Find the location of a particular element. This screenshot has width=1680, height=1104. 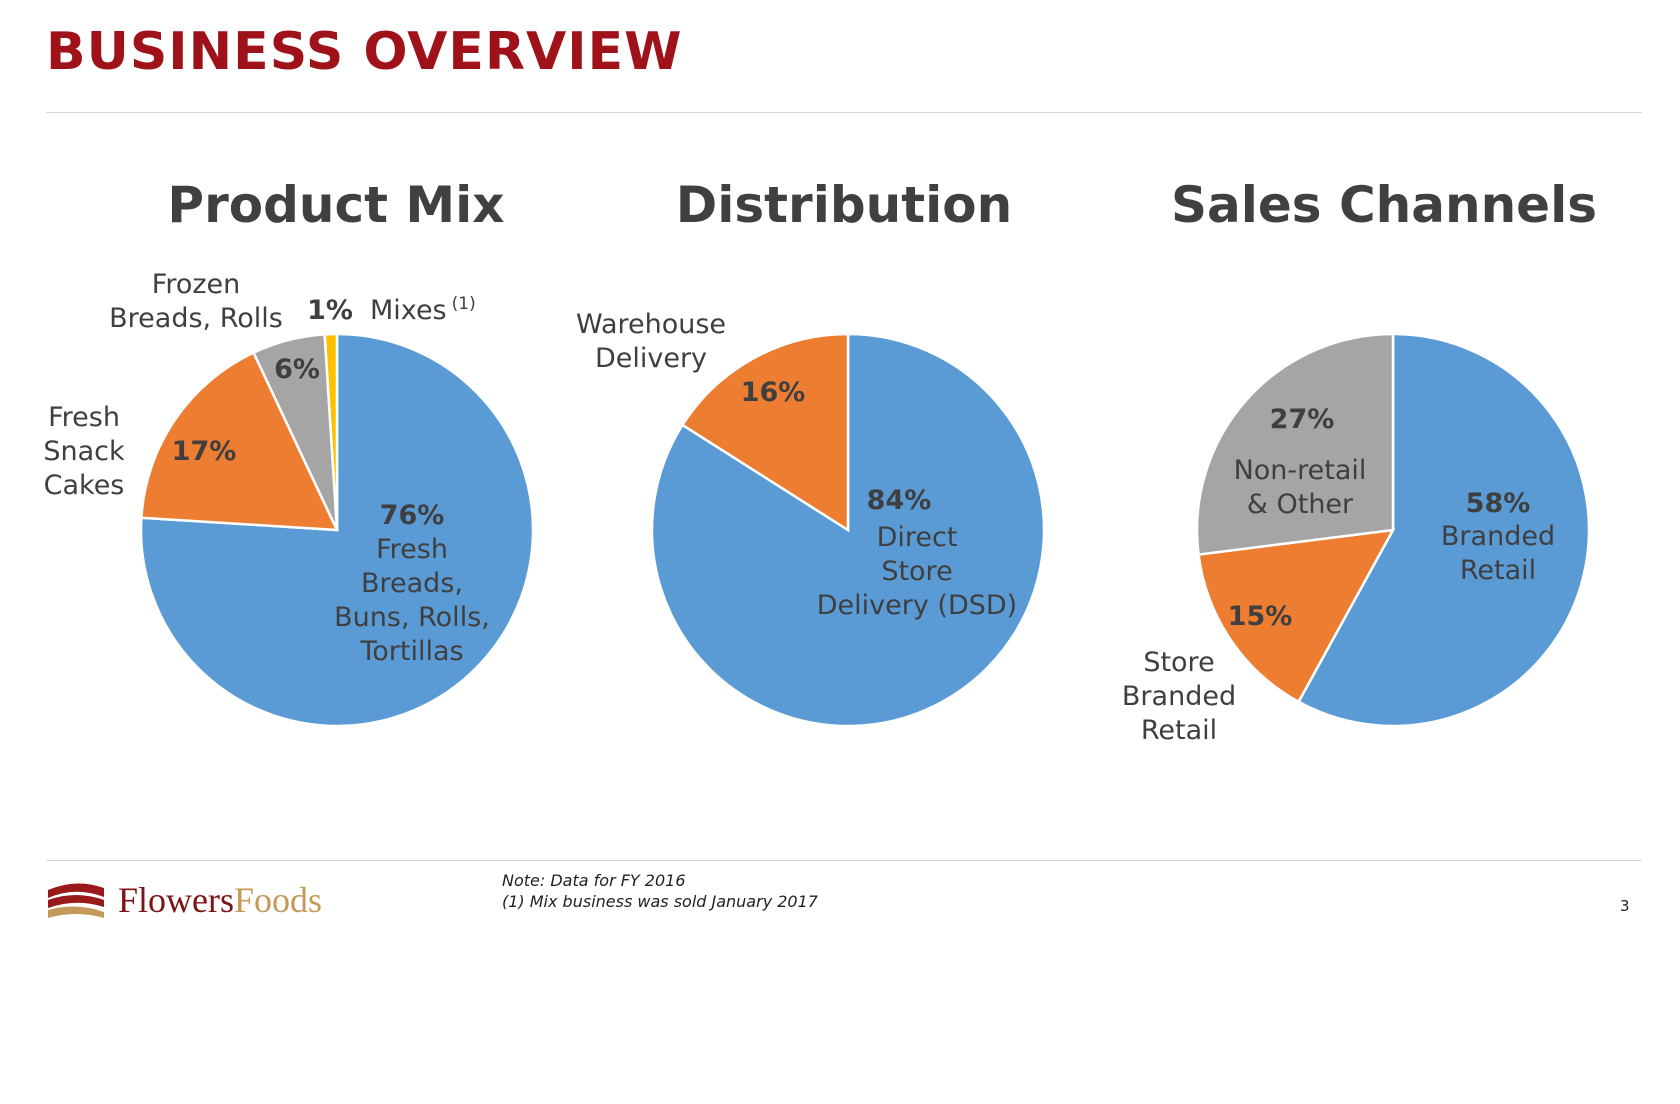

sales-channels-pct-label-2: 15% is located at coordinates (1260, 616).